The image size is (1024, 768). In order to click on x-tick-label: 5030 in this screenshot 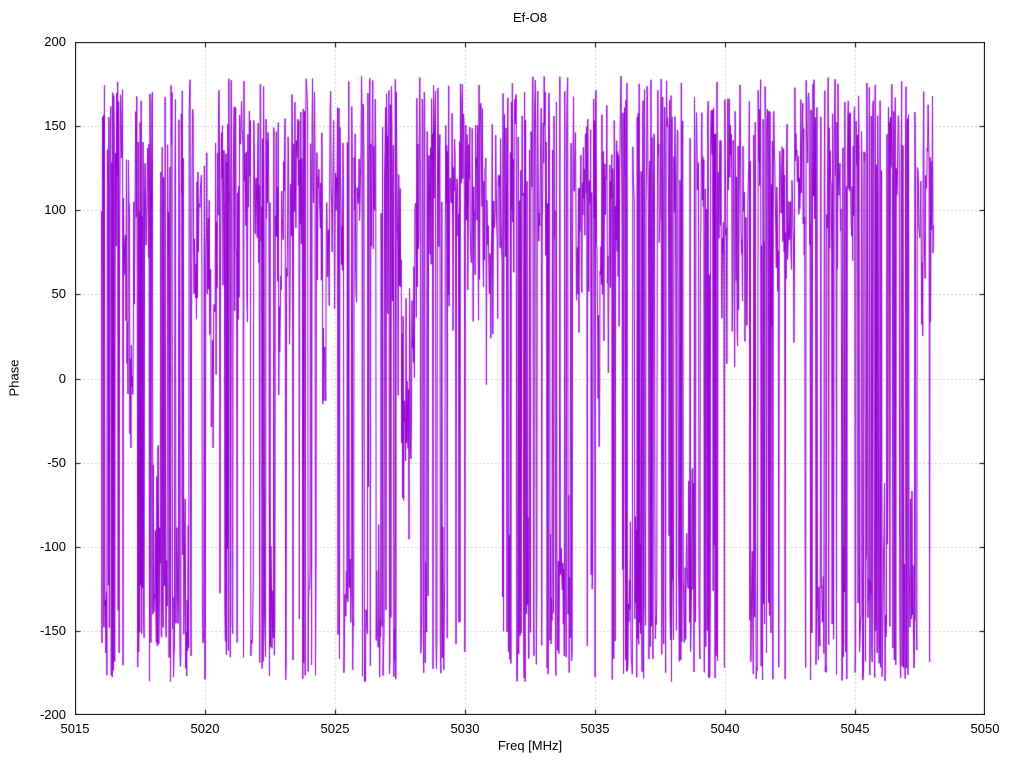, I will do `click(465, 728)`.